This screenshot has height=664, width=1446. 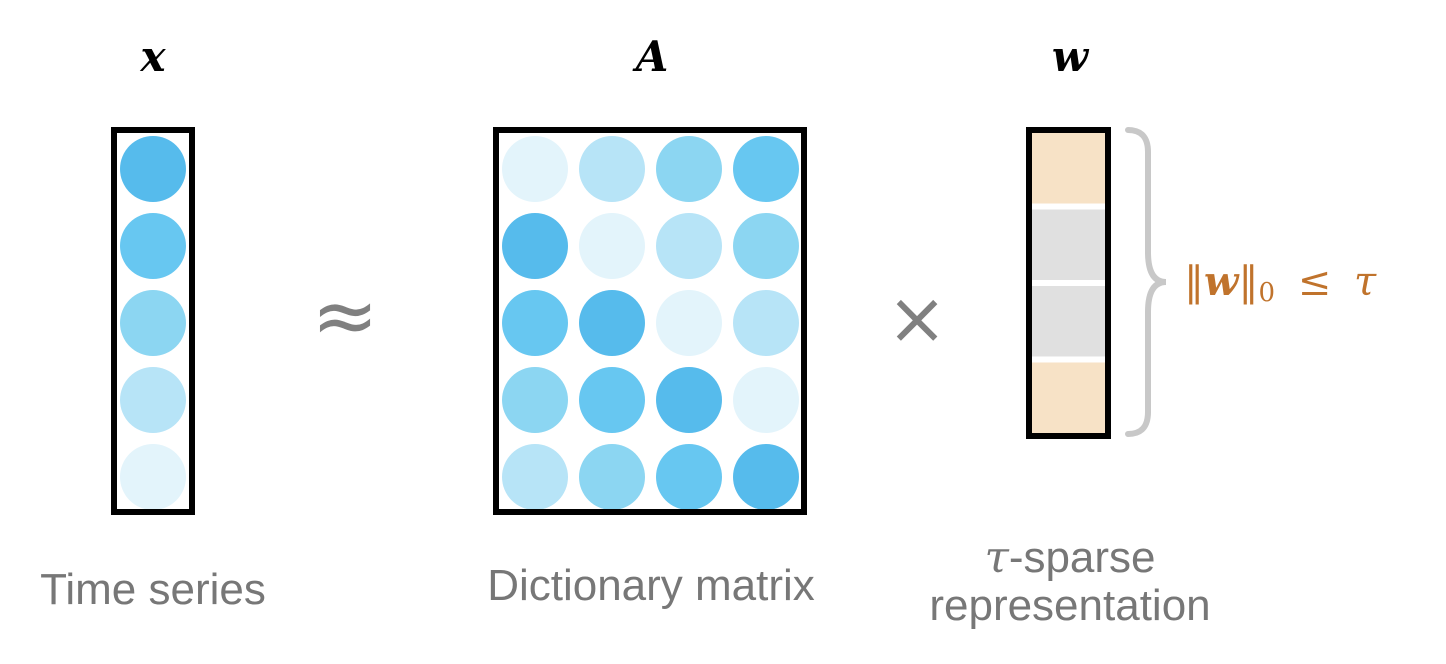 I want to click on x-vector-frame, so click(x=153, y=321).